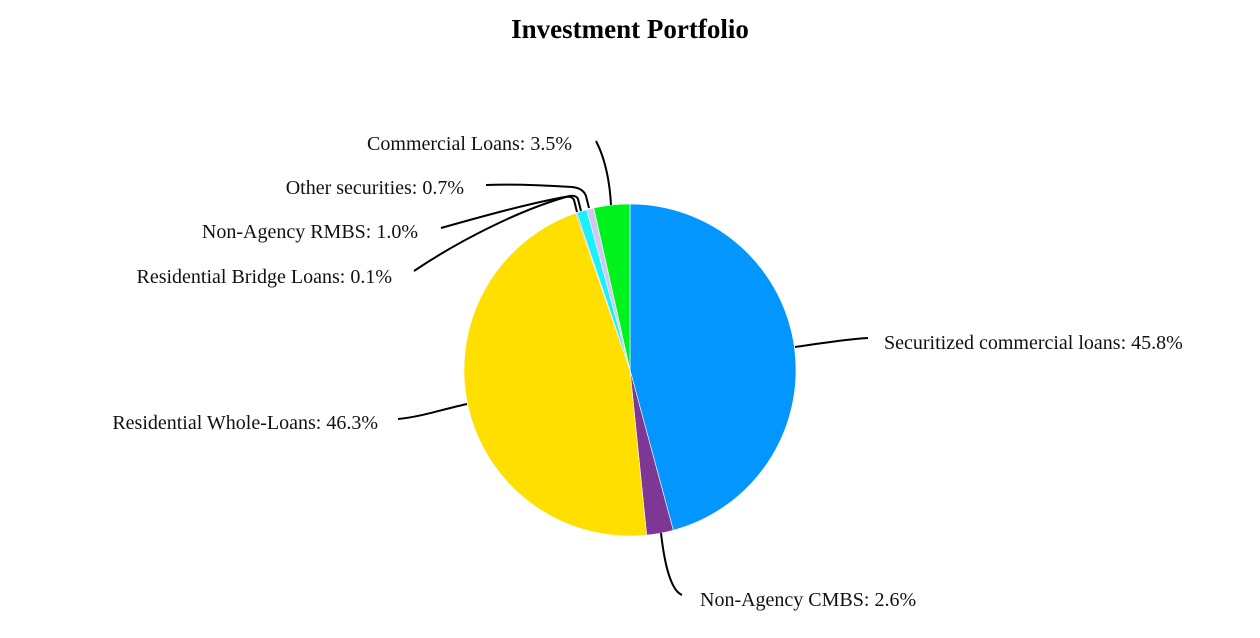 The height and width of the screenshot is (638, 1260). Describe the element at coordinates (630, 29) in the screenshot. I see `chart-title: Investment Portfolio` at that location.